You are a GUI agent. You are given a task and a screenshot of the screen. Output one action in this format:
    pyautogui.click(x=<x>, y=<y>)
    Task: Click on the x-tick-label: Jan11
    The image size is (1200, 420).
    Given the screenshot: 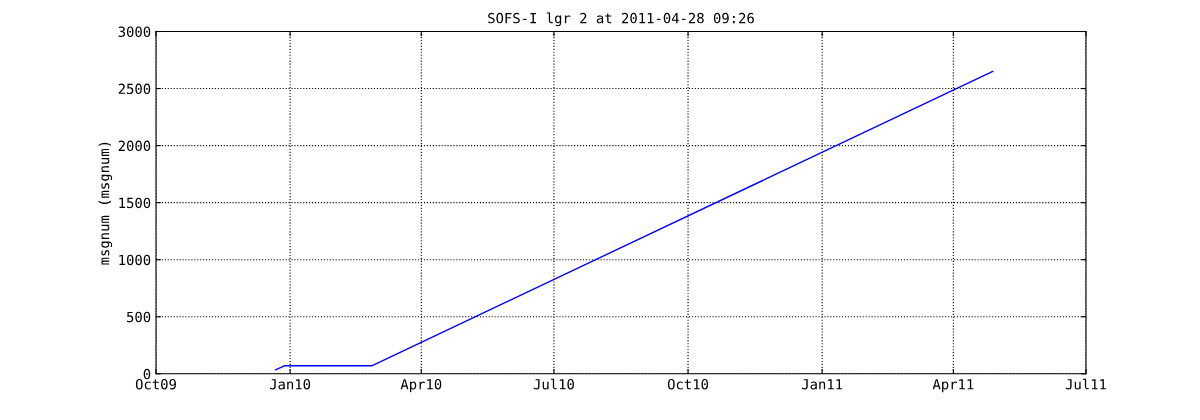 What is the action you would take?
    pyautogui.click(x=822, y=384)
    